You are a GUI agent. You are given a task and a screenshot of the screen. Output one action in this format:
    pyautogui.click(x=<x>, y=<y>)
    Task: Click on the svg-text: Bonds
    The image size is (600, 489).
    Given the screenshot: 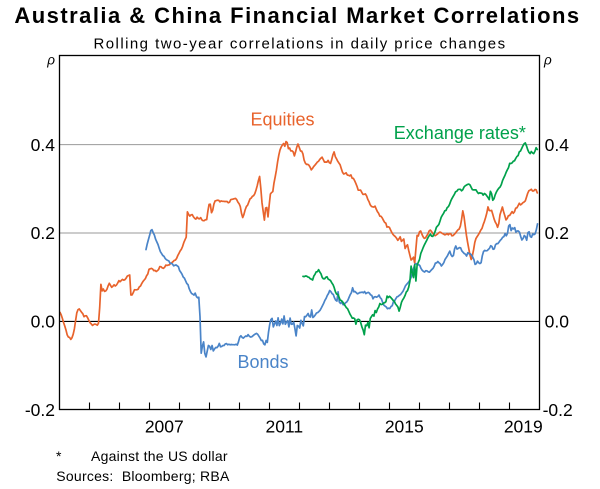 What is the action you would take?
    pyautogui.click(x=263, y=362)
    